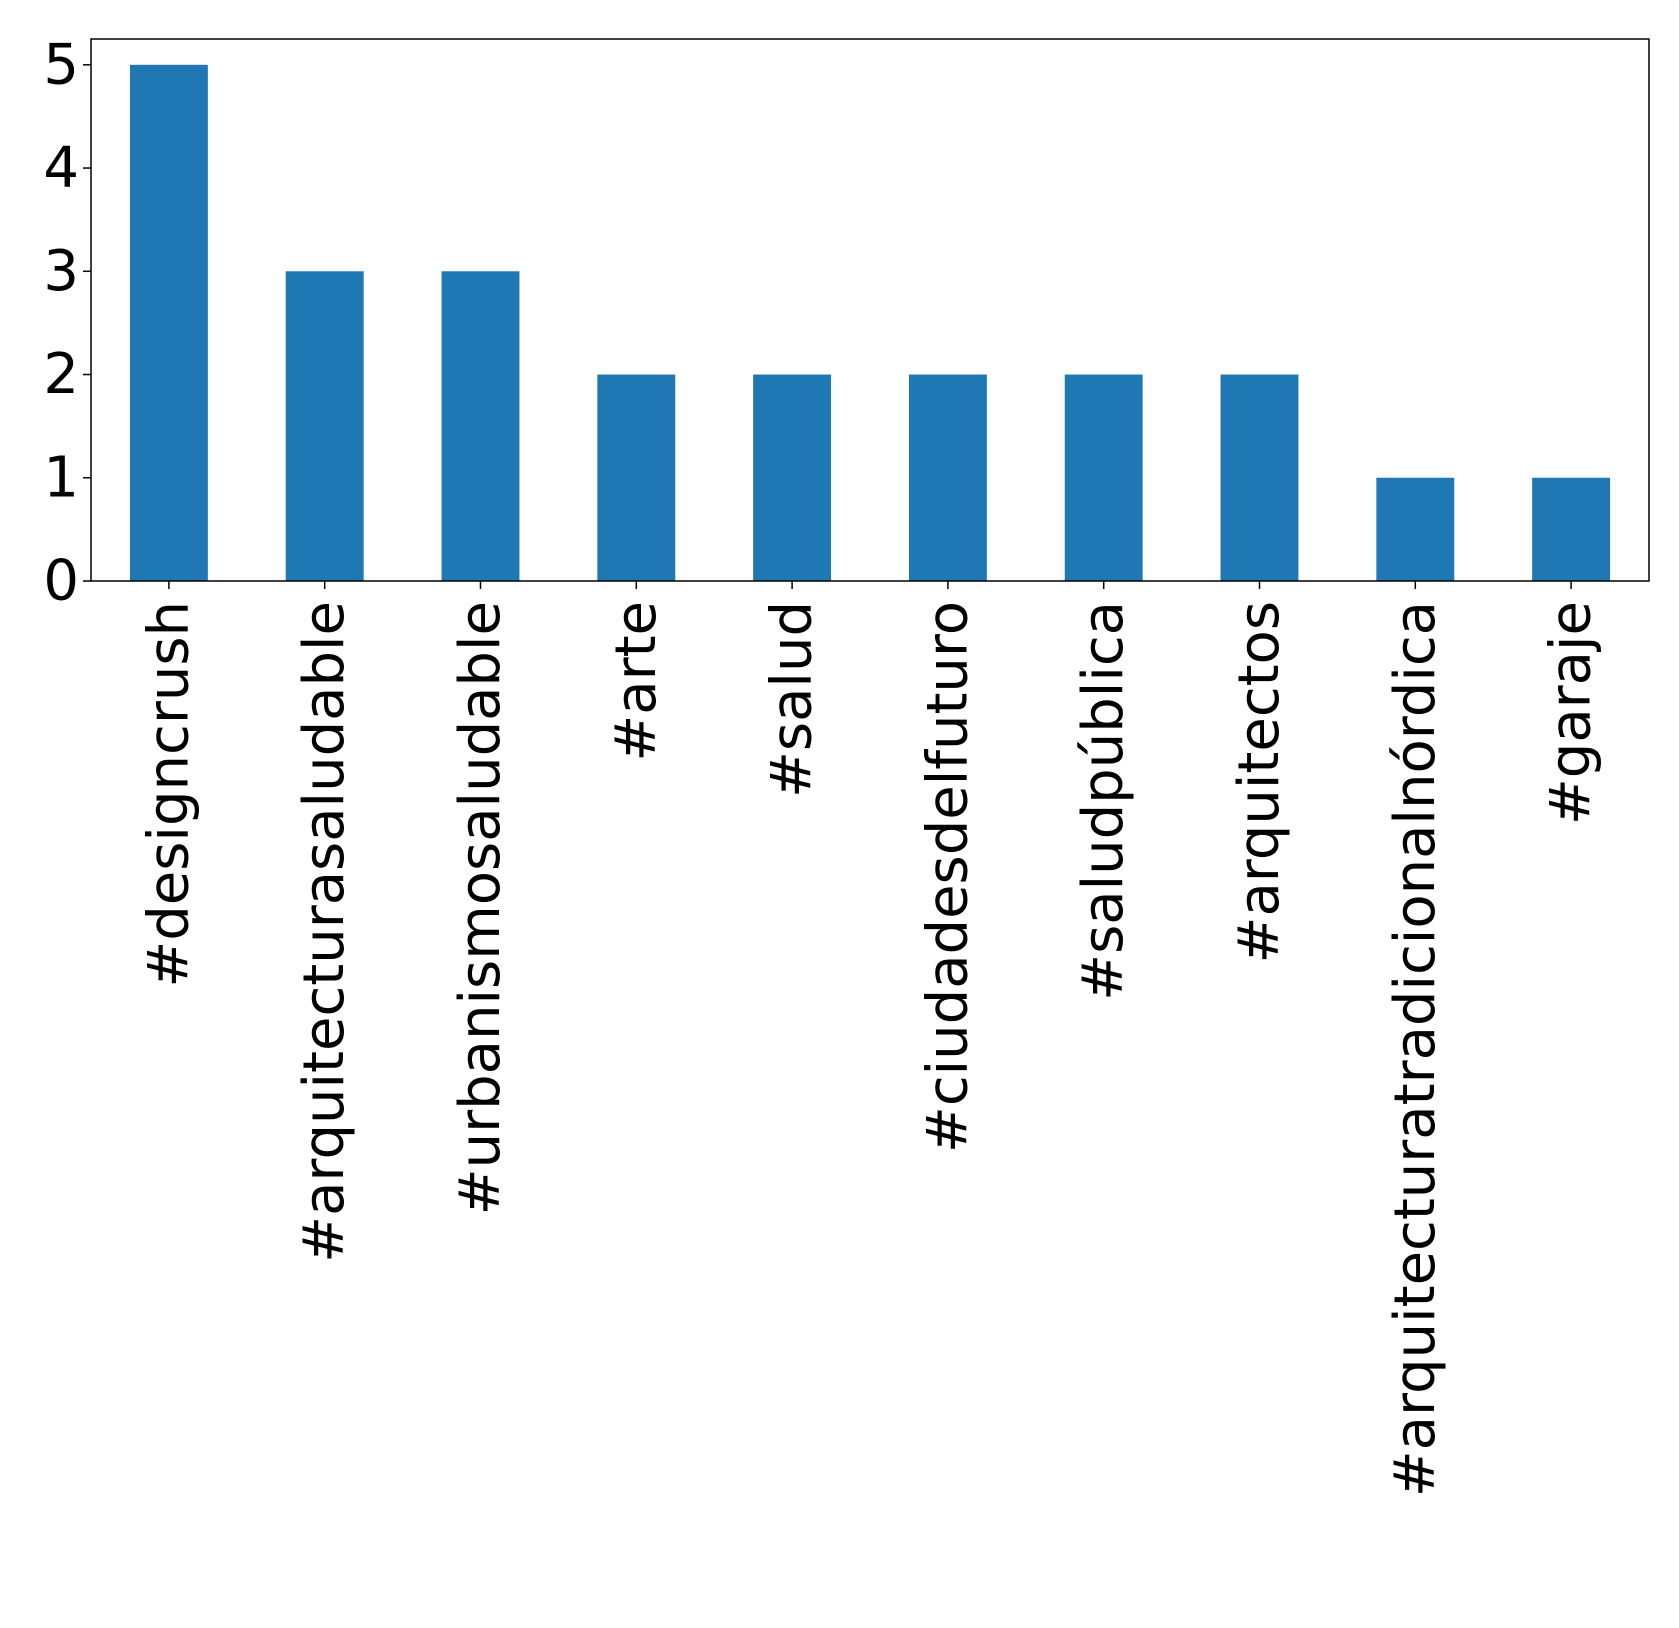 The image size is (1679, 1628). Describe the element at coordinates (67, 323) in the screenshot. I see `y-axis: 0 1 2 3 4 5` at that location.